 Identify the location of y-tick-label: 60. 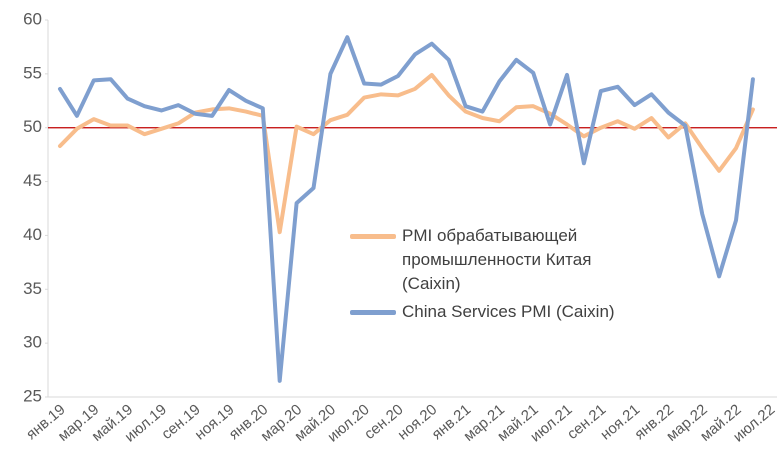
(32, 18).